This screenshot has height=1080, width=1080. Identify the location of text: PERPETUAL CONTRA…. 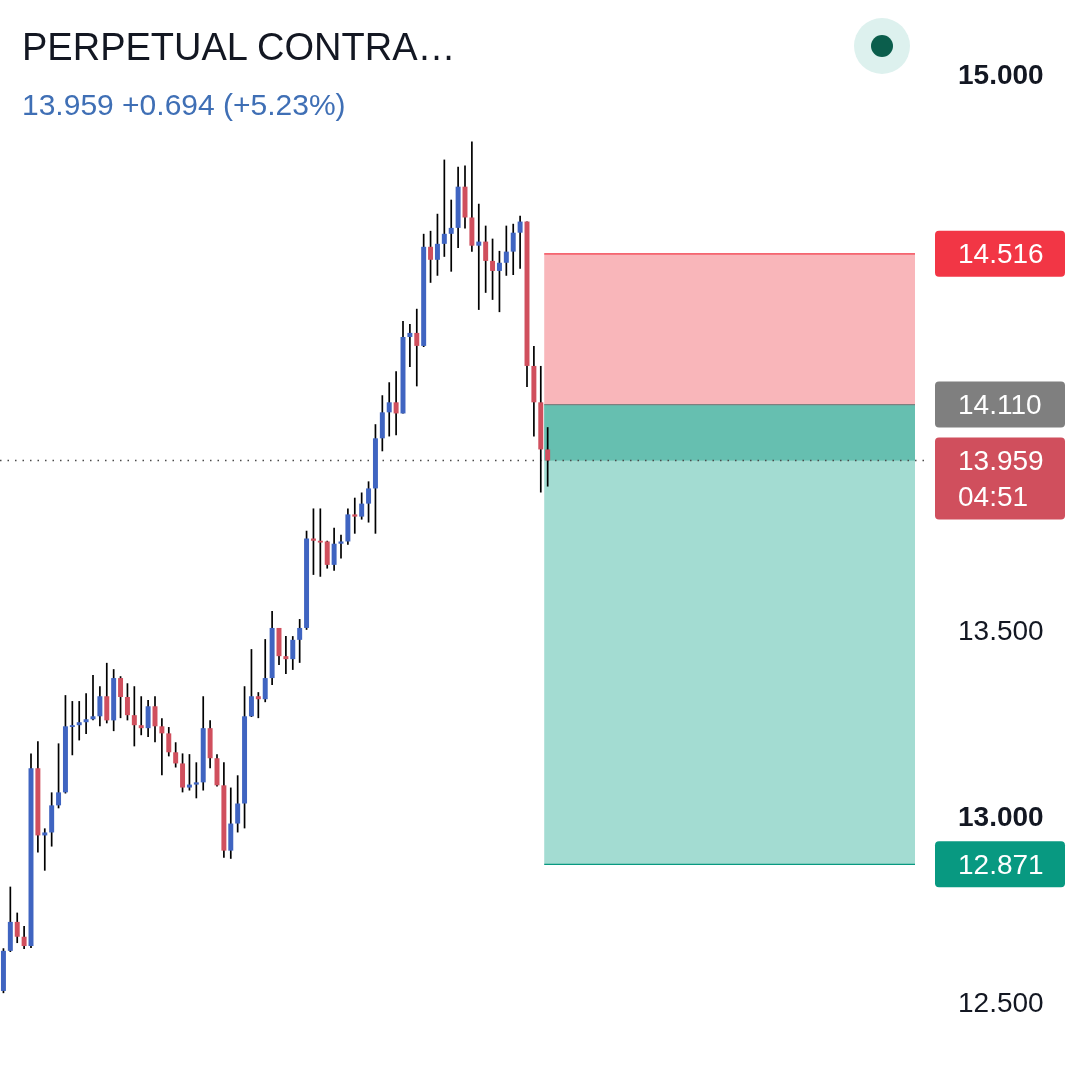
(239, 47).